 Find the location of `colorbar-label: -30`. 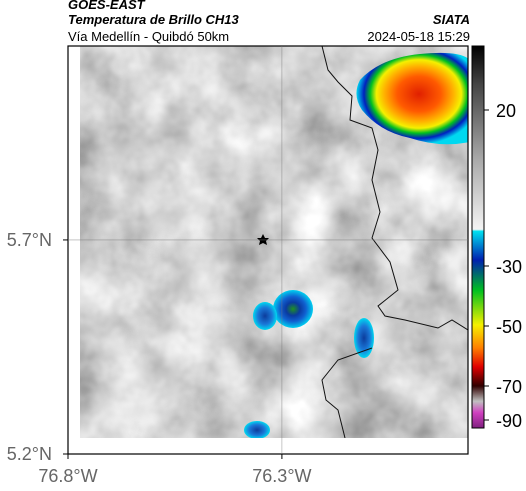

colorbar-label: -30 is located at coordinates (509, 267).